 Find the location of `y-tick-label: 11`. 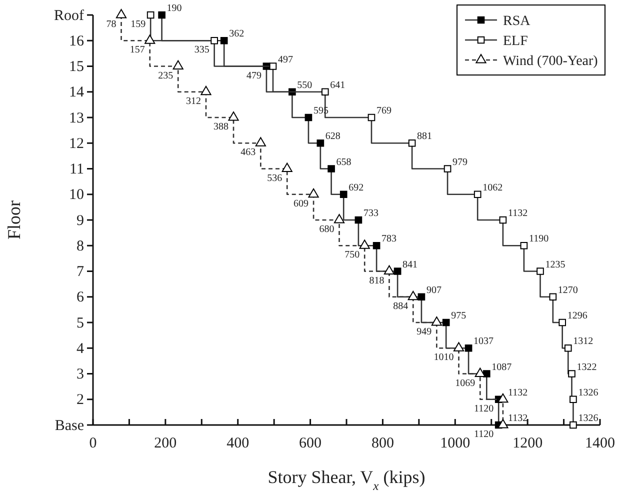

y-tick-label: 11 is located at coordinates (77, 170).